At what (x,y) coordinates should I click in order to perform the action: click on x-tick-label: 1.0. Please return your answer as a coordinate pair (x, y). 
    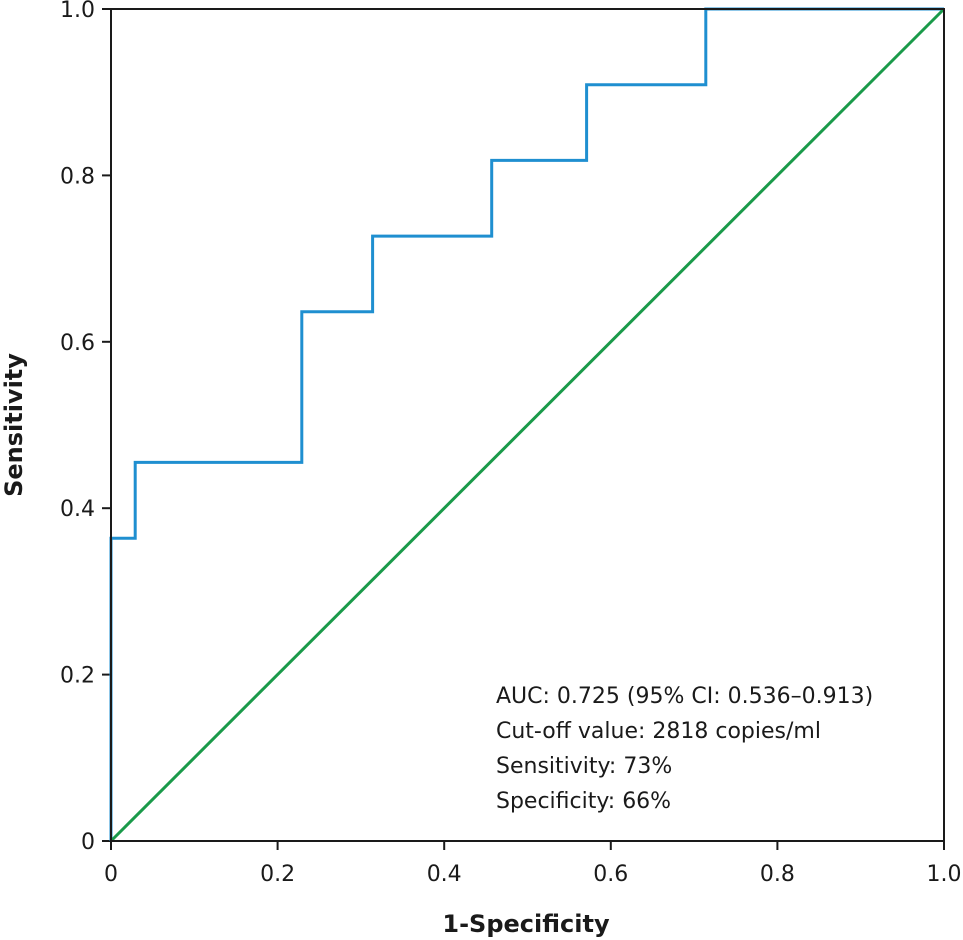
    Looking at the image, I should click on (944, 874).